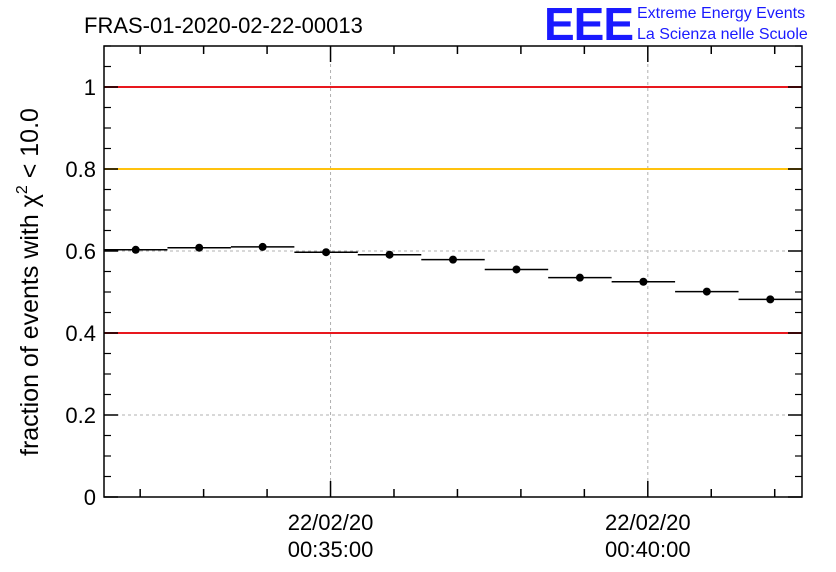  What do you see at coordinates (29, 282) in the screenshot?
I see `y-axis-label: fraction of events with χ2 < 10.0` at bounding box center [29, 282].